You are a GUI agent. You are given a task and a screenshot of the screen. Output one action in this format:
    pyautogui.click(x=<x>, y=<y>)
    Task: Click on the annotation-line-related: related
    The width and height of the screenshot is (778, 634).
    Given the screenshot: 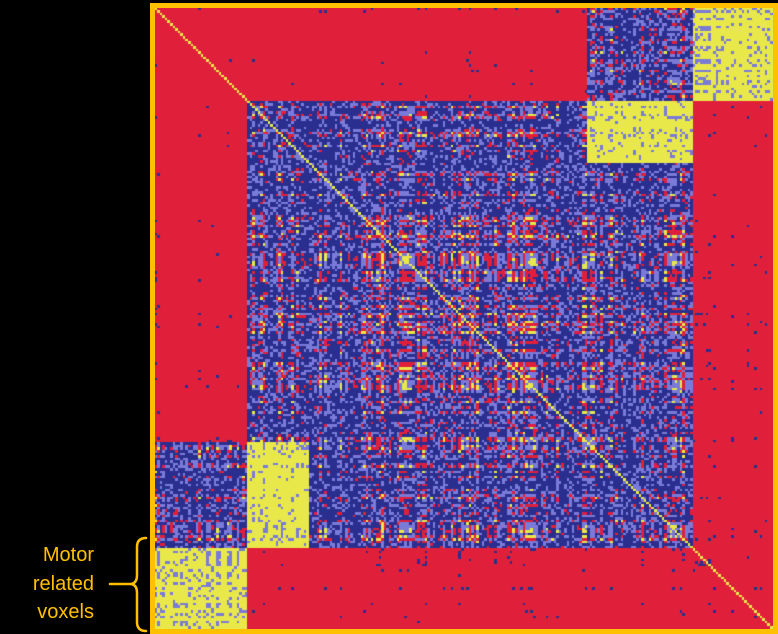 What is the action you would take?
    pyautogui.click(x=63, y=584)
    